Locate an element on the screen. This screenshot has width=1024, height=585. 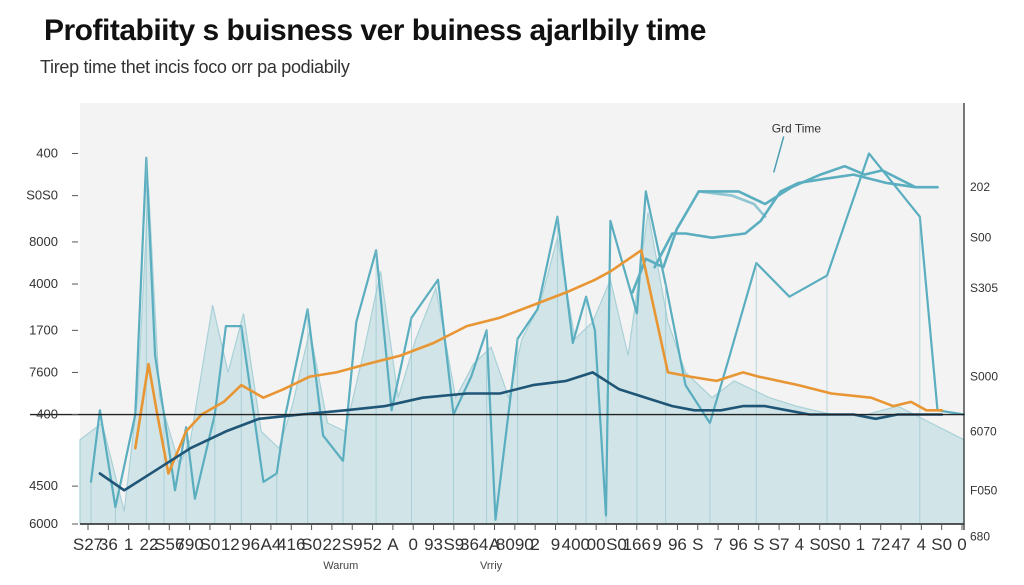
left-tick-label: 4500 is located at coordinates (43, 485).